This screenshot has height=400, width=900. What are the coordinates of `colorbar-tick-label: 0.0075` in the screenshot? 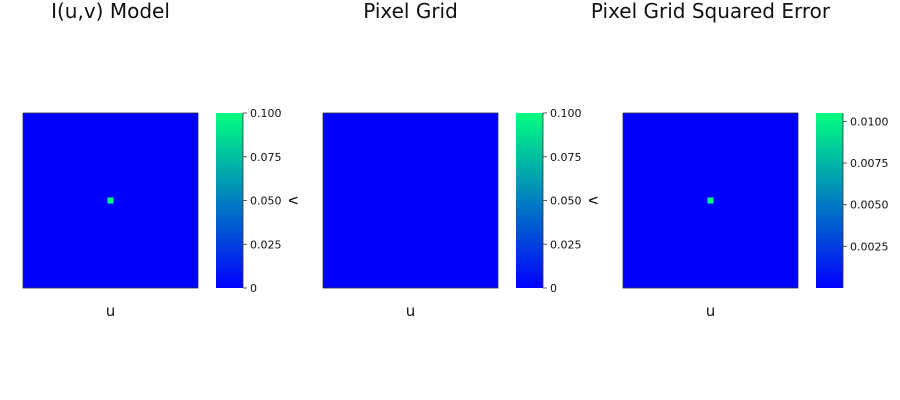 It's located at (869, 163).